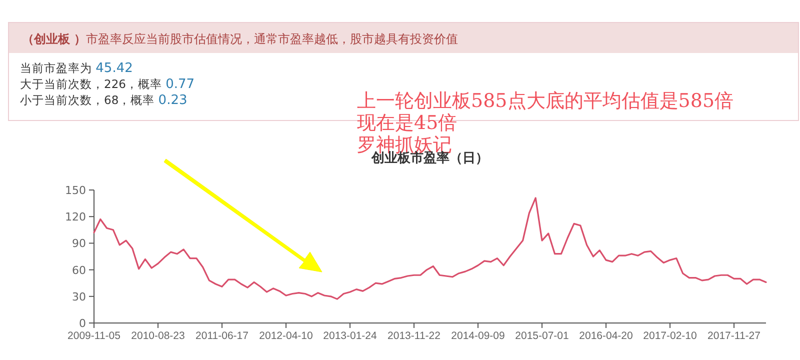 The width and height of the screenshot is (800, 360). I want to click on text: 上一轮创业板585点大底的平均估值是585倍, so click(545, 101).